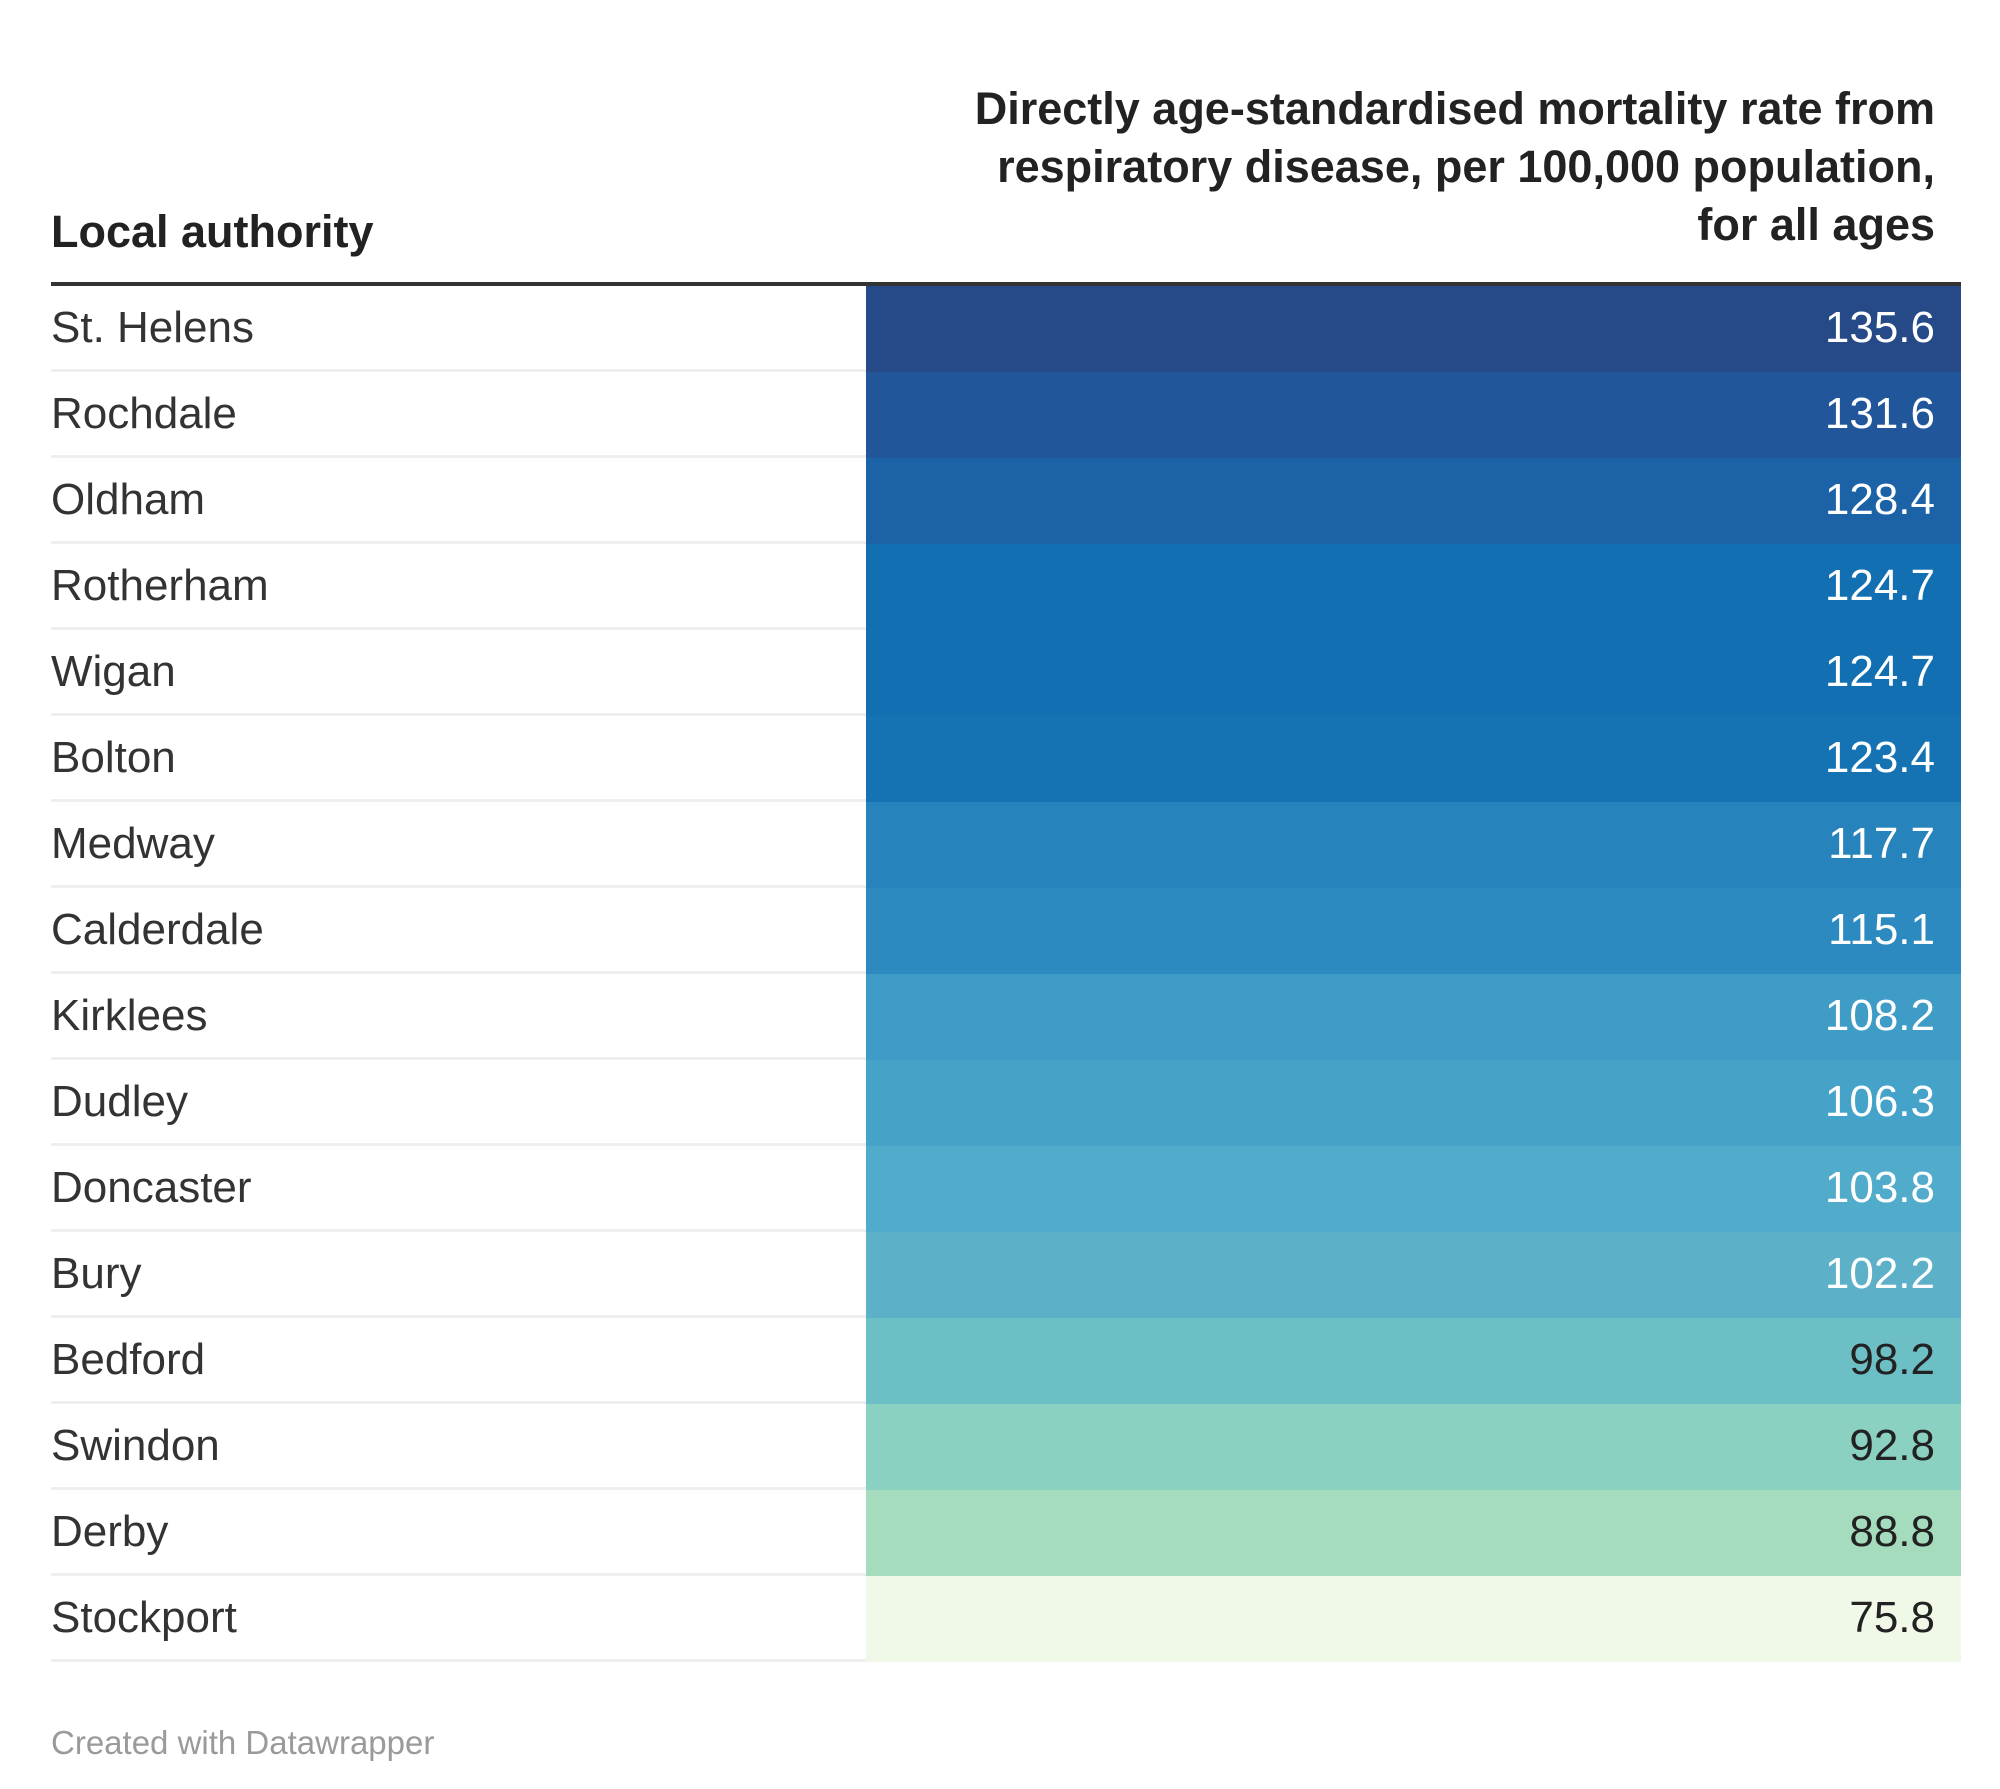  What do you see at coordinates (1413, 1189) in the screenshot?
I see `heatmap-value-cell: 103.8` at bounding box center [1413, 1189].